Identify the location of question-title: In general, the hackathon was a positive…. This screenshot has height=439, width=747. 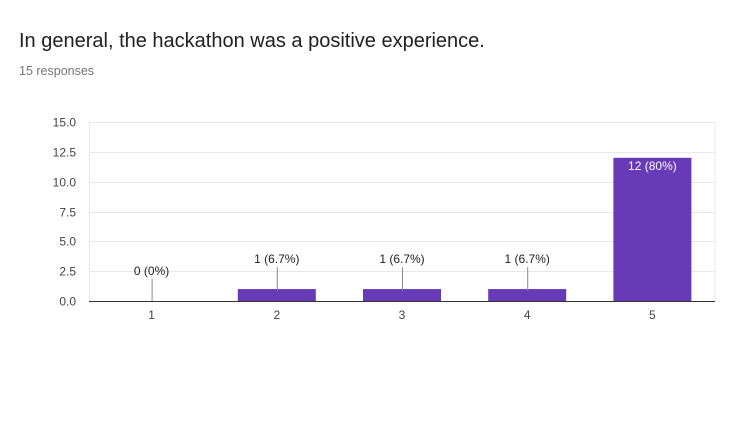
(252, 41).